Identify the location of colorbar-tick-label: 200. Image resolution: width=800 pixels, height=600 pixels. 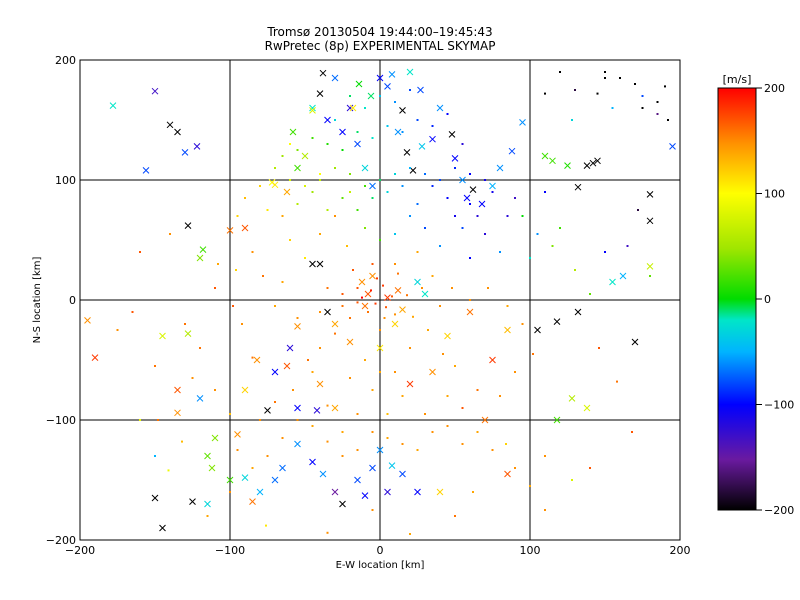
(774, 88).